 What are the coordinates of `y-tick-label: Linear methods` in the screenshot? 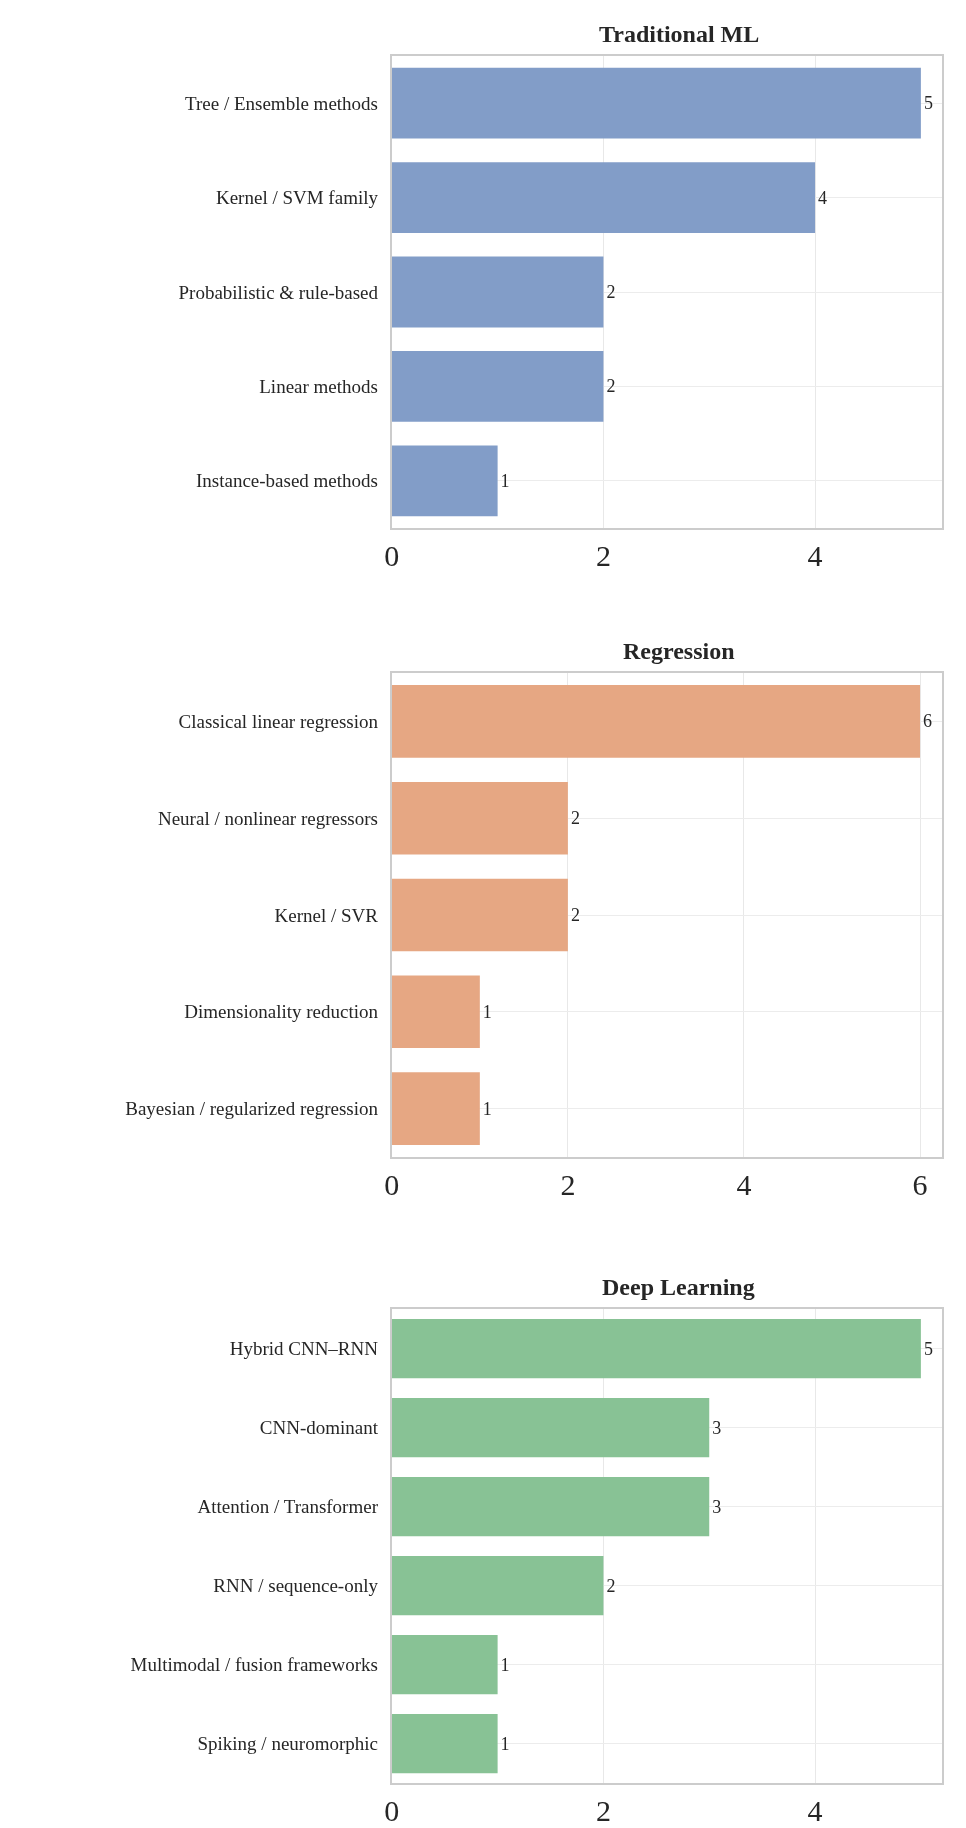 It's located at (318, 387).